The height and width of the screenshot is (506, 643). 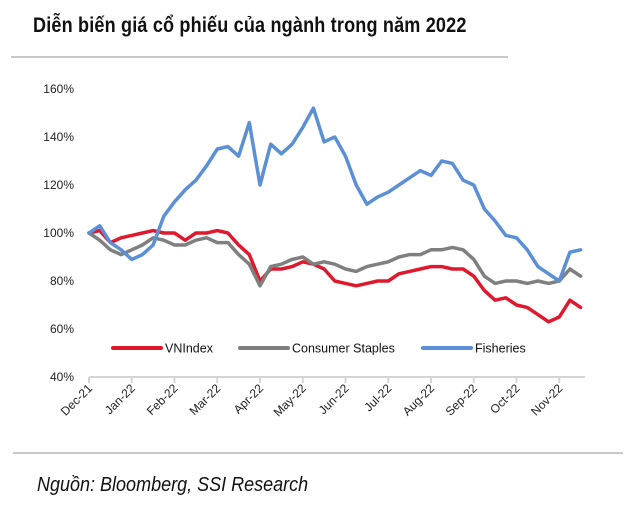 What do you see at coordinates (334, 399) in the screenshot?
I see `x-tick-label: Jun-22` at bounding box center [334, 399].